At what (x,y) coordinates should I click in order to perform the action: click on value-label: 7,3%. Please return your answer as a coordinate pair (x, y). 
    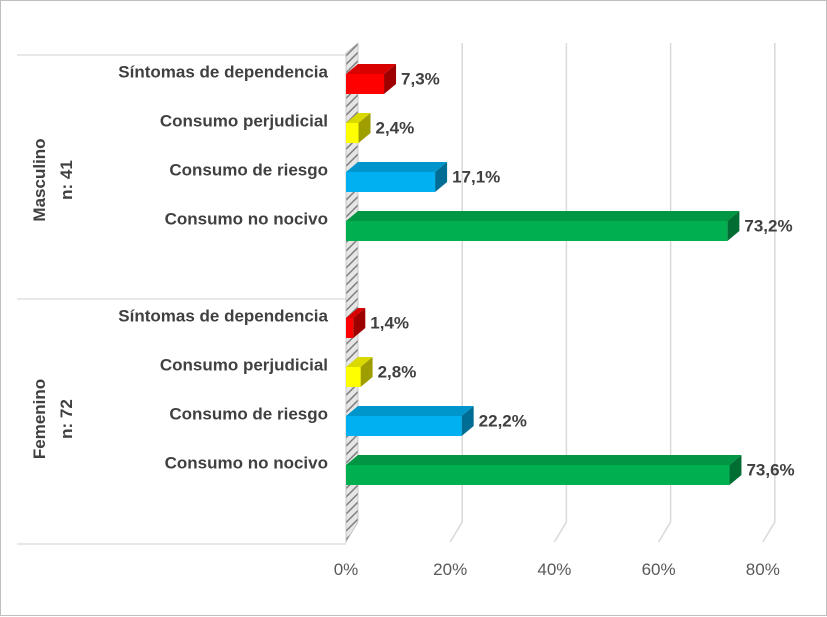
    Looking at the image, I should click on (420, 78).